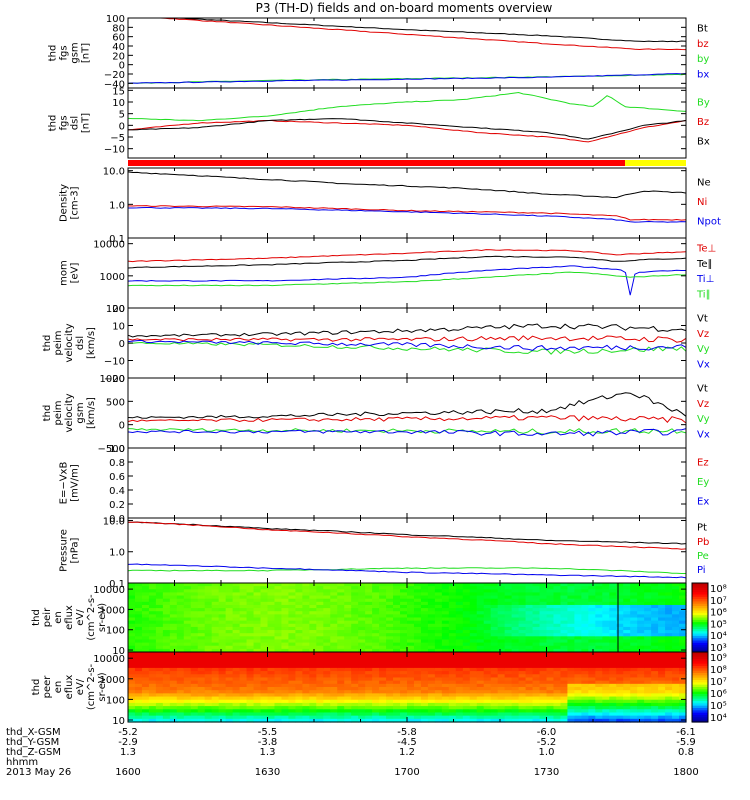 The width and height of the screenshot is (750, 800). What do you see at coordinates (69, 687) in the screenshot?
I see `ylabel-line: eflux` at bounding box center [69, 687].